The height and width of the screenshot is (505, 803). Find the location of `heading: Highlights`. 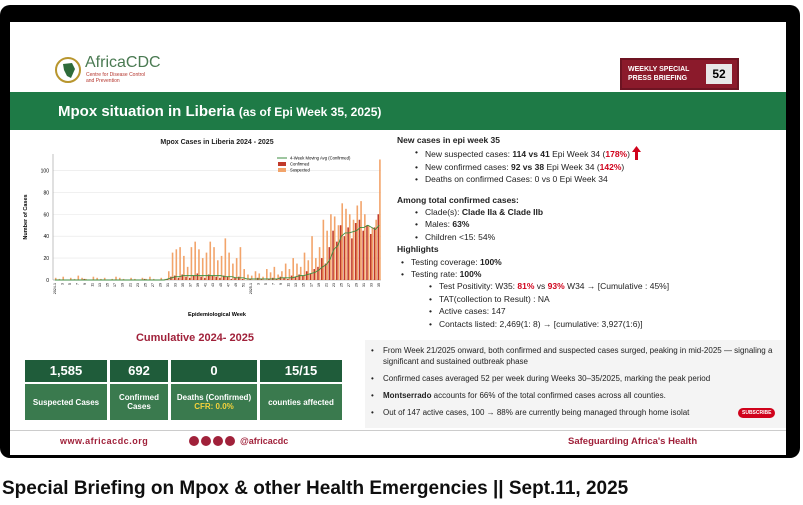

heading: Highlights is located at coordinates (418, 249).